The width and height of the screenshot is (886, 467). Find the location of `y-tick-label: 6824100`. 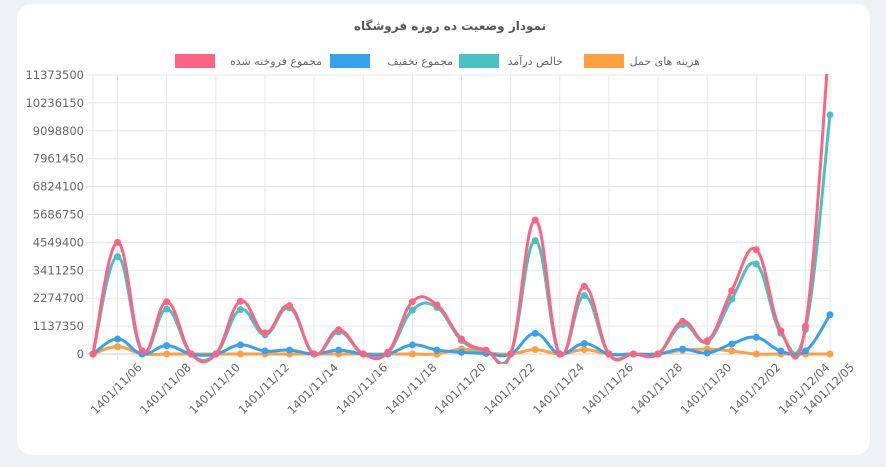

y-tick-label: 6824100 is located at coordinates (58, 187).